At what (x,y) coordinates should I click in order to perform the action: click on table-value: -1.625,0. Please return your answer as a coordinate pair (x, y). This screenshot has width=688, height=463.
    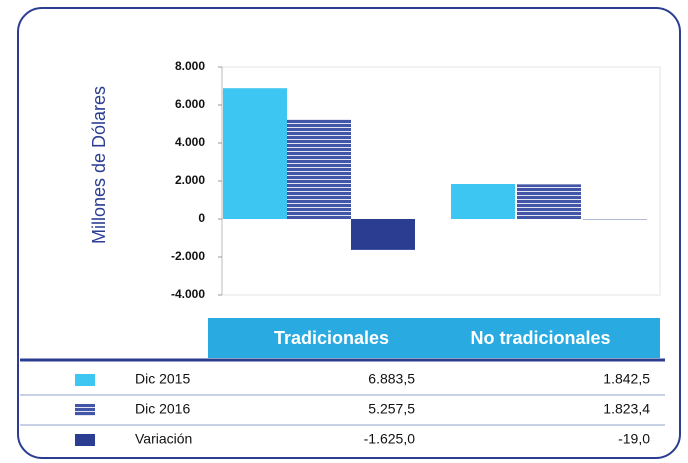
    Looking at the image, I should click on (390, 439).